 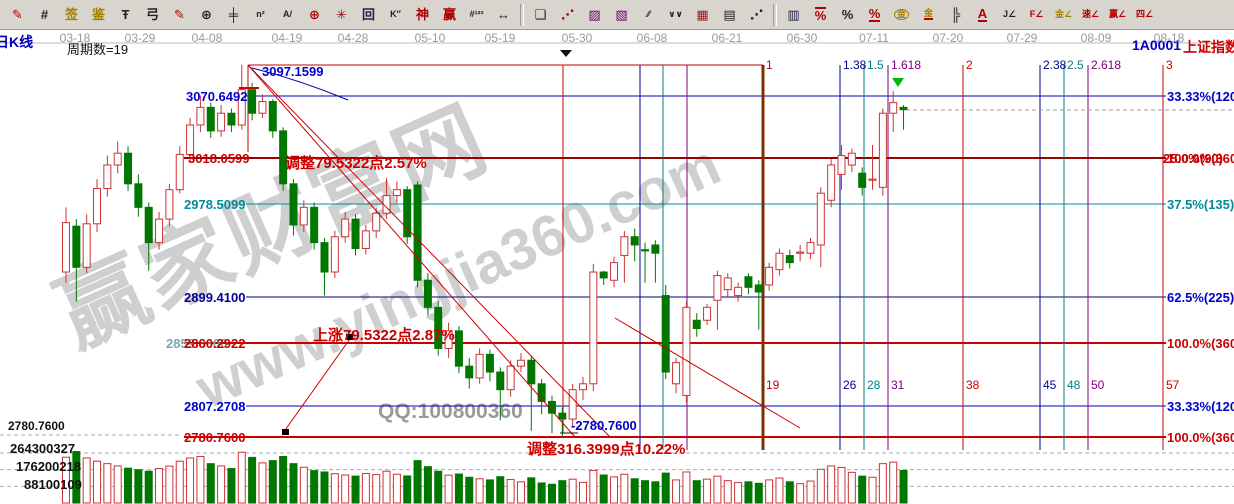 I want to click on f-ruler-icon: Ŧ, so click(x=125, y=14).